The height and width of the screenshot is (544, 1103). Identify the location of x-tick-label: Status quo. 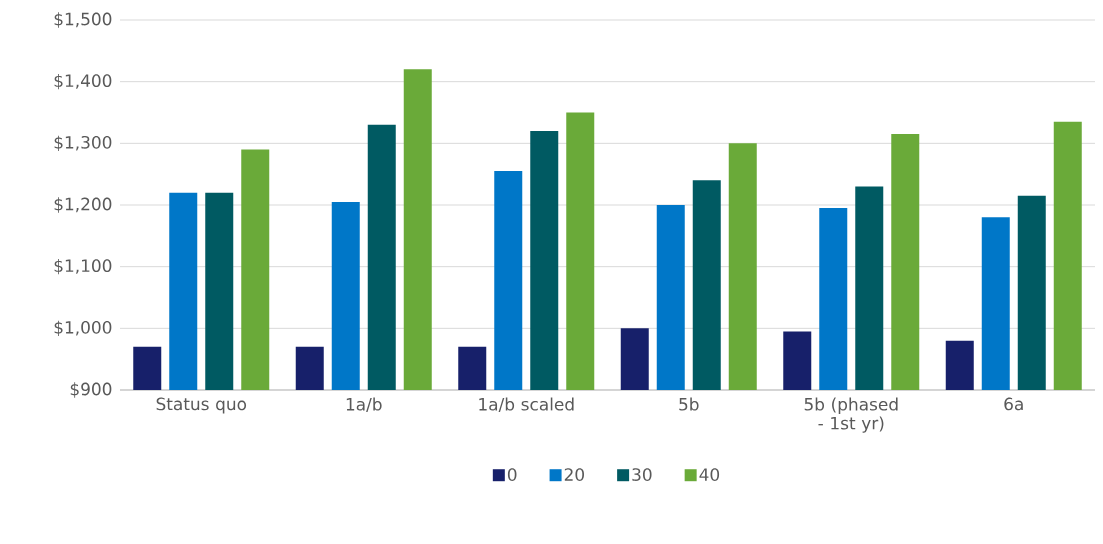
(201, 405).